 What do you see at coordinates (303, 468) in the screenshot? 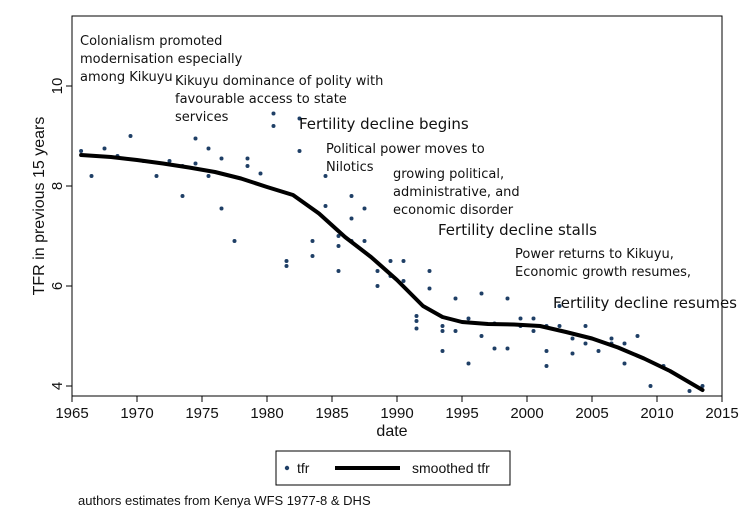
I see `legend-tfr-label: tfr` at bounding box center [303, 468].